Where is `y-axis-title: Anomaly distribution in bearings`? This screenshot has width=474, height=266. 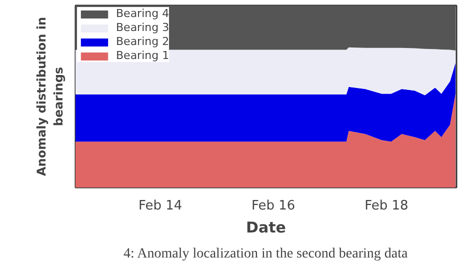 y-axis-title: Anomaly distribution in bearings is located at coordinates (50, 96).